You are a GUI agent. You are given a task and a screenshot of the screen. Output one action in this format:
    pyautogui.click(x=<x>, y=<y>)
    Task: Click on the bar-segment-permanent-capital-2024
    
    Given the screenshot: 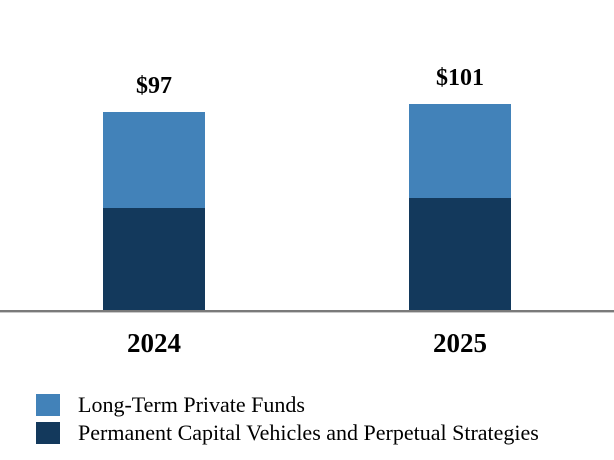 What is the action you would take?
    pyautogui.click(x=154, y=259)
    